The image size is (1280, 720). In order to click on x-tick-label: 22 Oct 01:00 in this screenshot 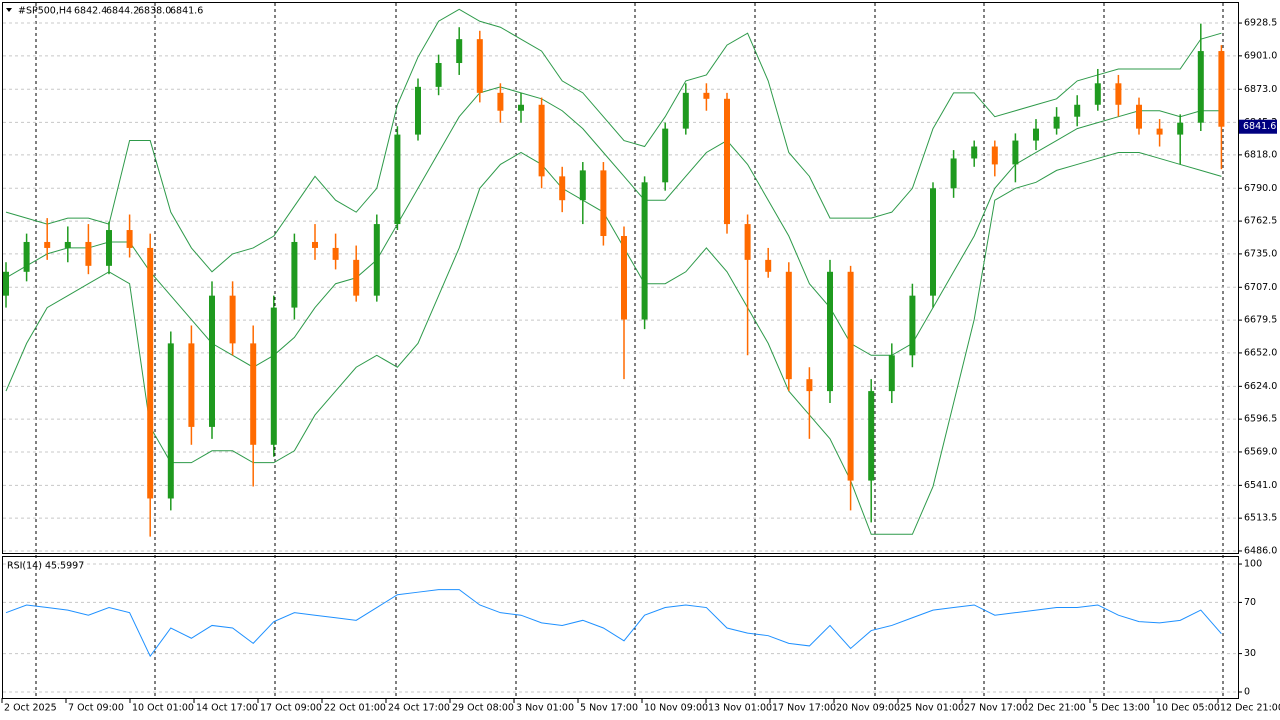, I will do `click(355, 708)`.